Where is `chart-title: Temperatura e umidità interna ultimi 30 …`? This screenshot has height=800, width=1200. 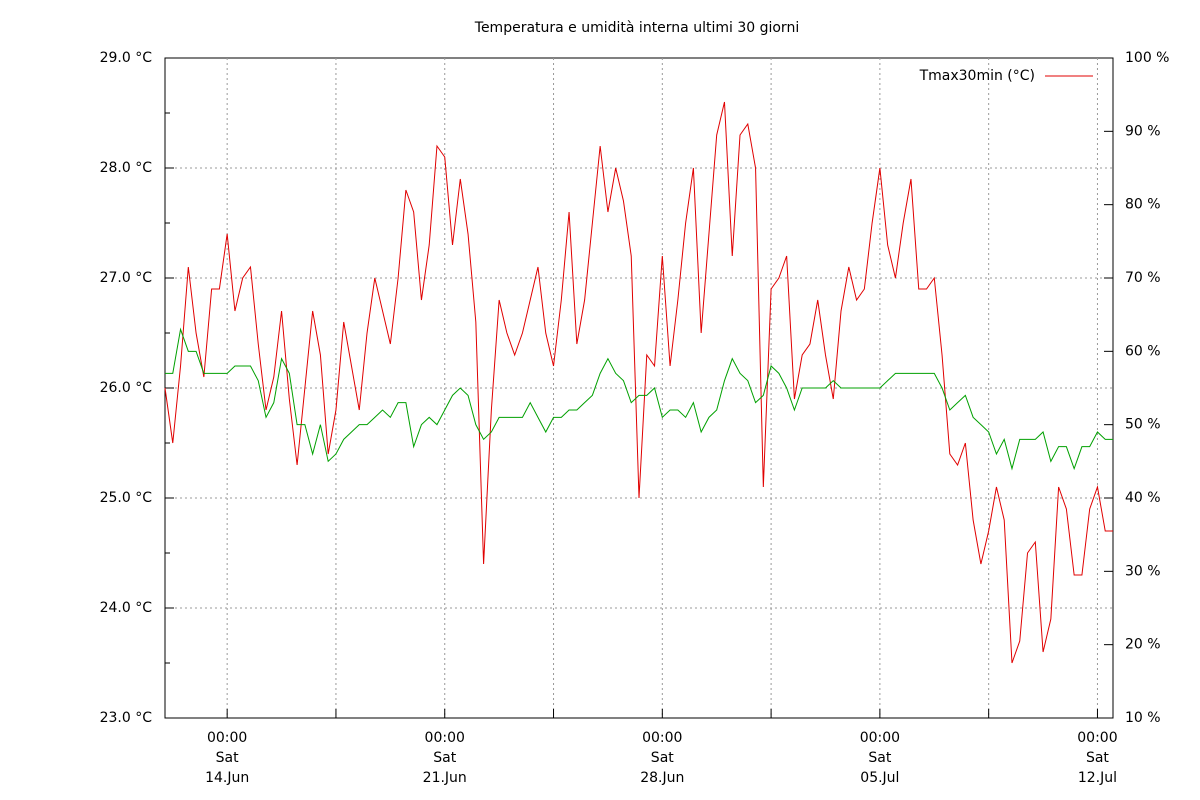 chart-title: Temperatura e umidità interna ultimi 30 … is located at coordinates (636, 28).